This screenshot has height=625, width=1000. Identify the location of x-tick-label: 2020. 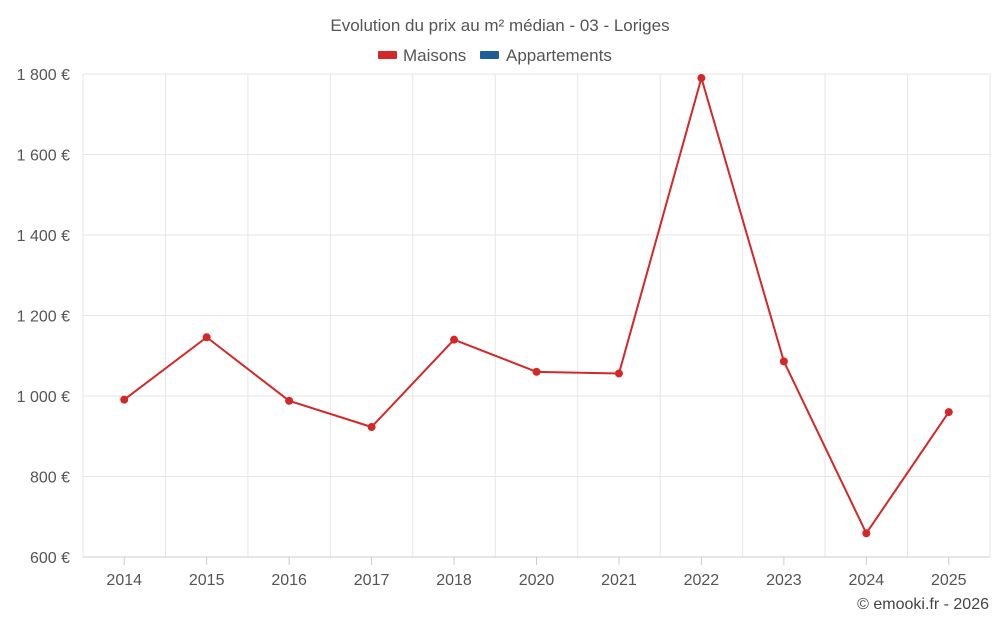
(537, 580).